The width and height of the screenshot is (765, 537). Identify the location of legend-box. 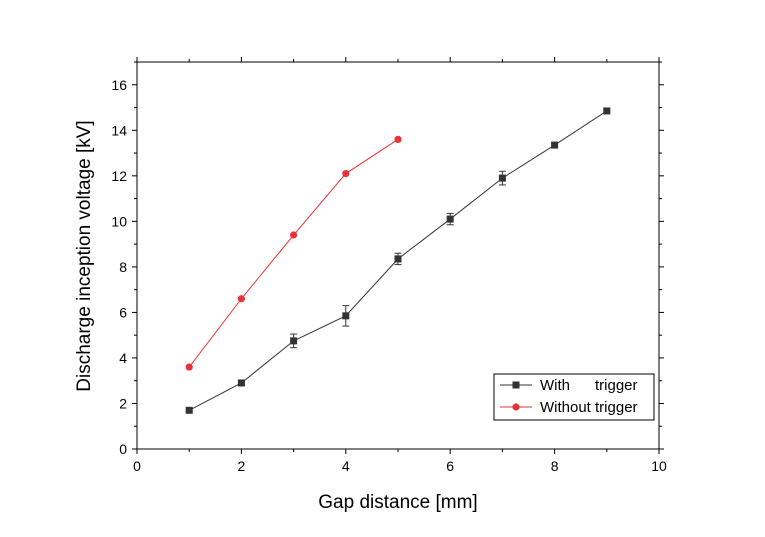
(574, 397).